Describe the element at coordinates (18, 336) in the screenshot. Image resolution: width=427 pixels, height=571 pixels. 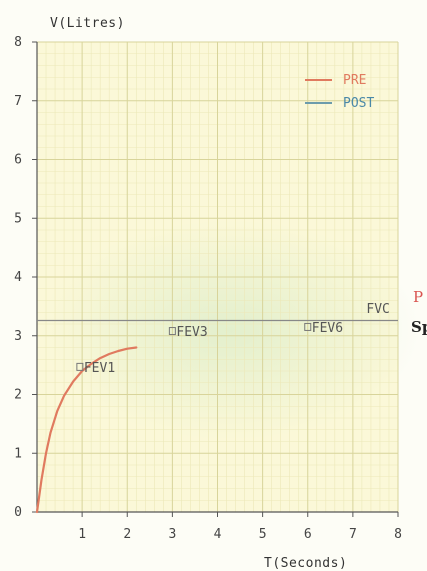
I see `y-tick-label: 3` at that location.